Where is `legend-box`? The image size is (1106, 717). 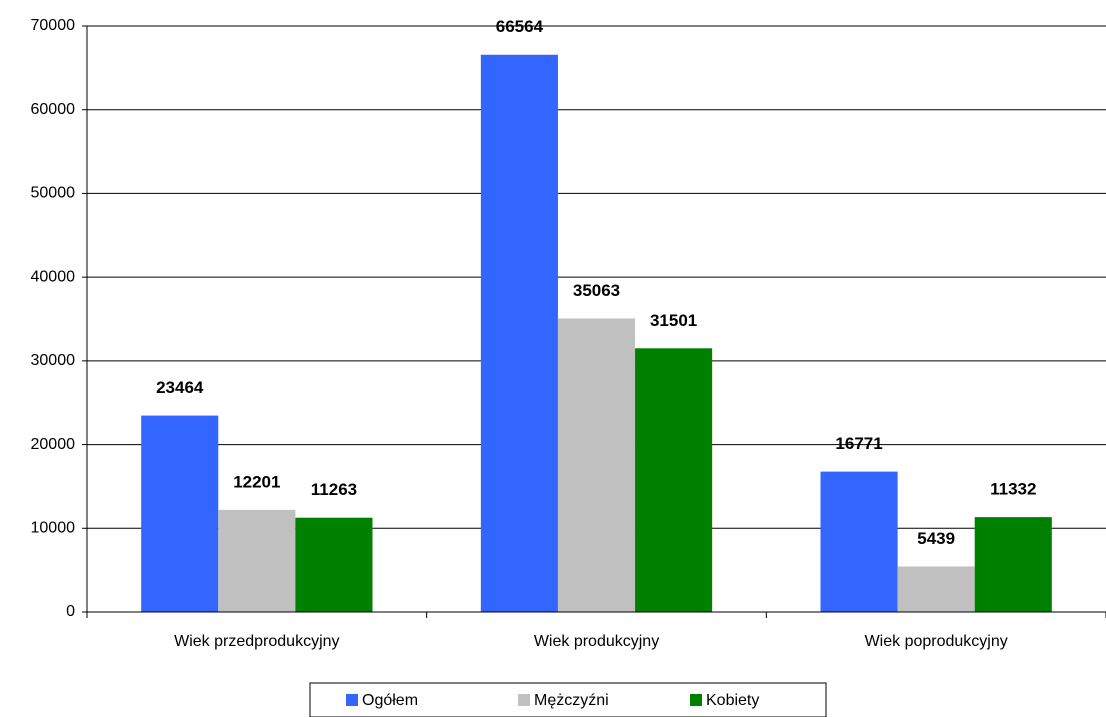 legend-box is located at coordinates (568, 699).